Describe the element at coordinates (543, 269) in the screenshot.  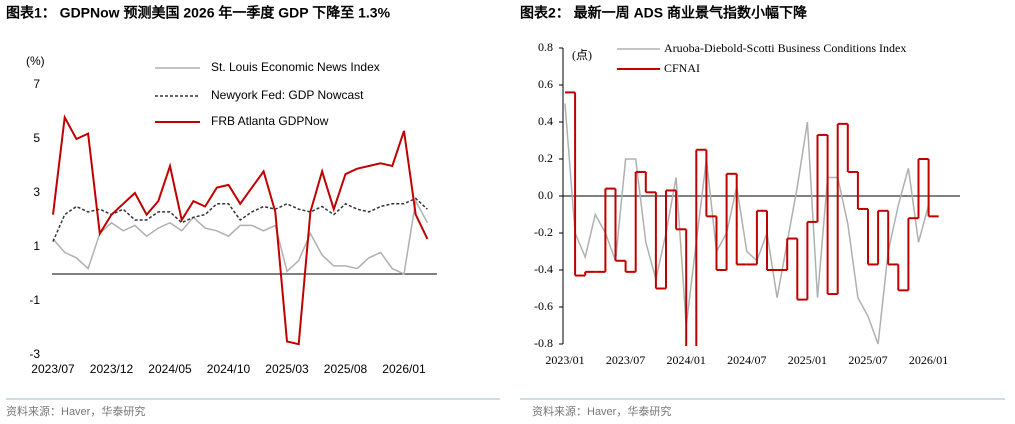
I see `y-tick-label: -0.4` at that location.